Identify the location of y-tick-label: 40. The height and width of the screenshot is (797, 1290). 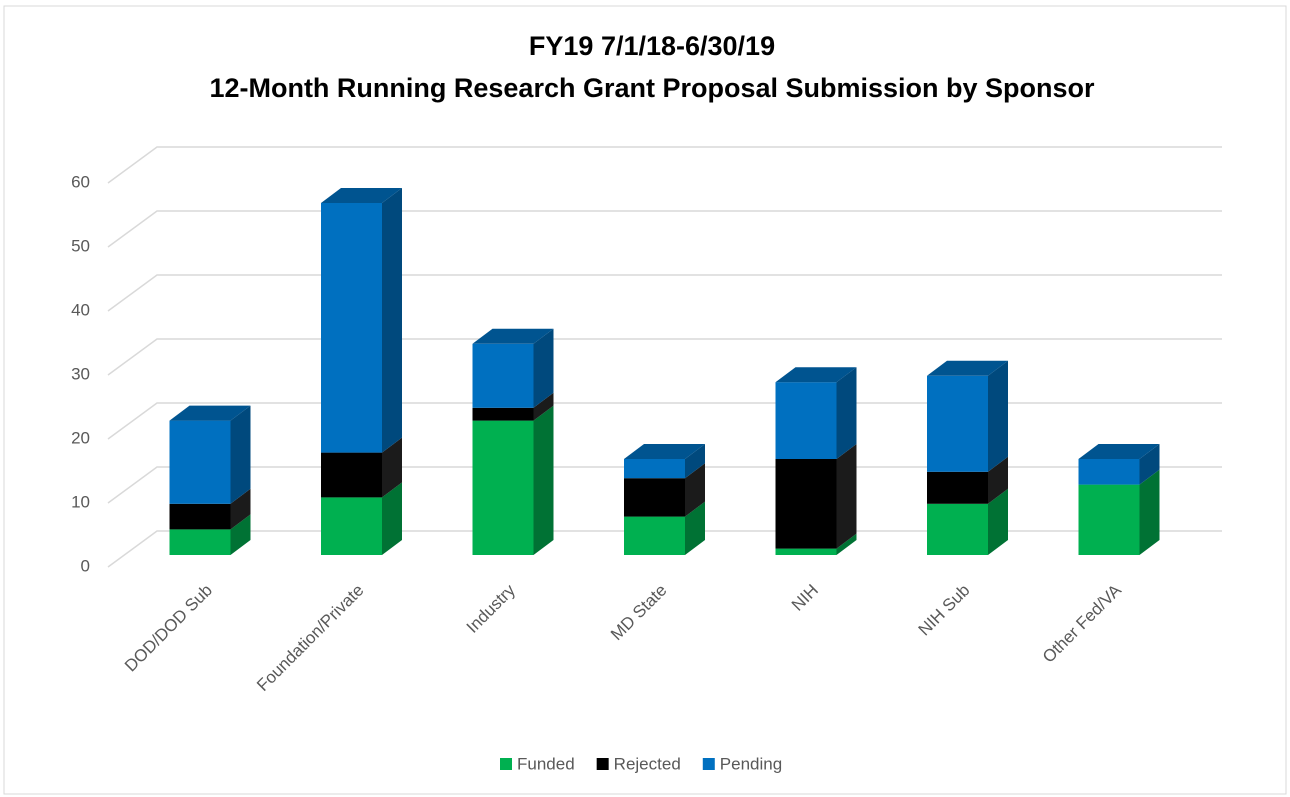
(80, 309).